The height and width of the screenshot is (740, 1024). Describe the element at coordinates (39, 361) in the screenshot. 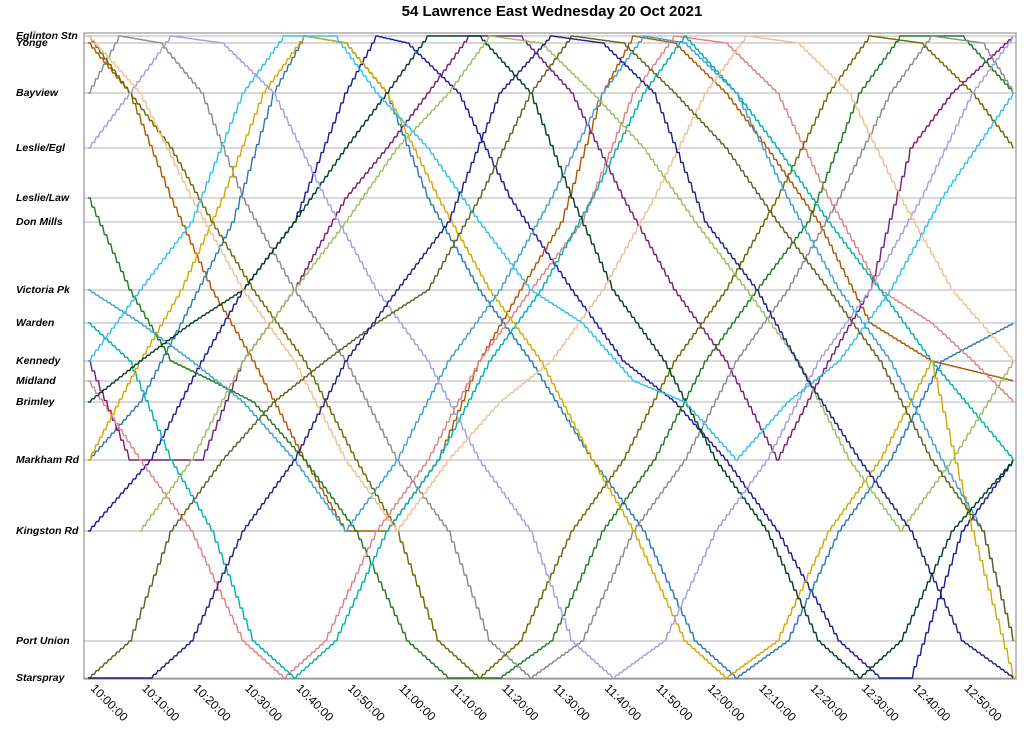

I see `stop-label-8: Kennedy` at that location.